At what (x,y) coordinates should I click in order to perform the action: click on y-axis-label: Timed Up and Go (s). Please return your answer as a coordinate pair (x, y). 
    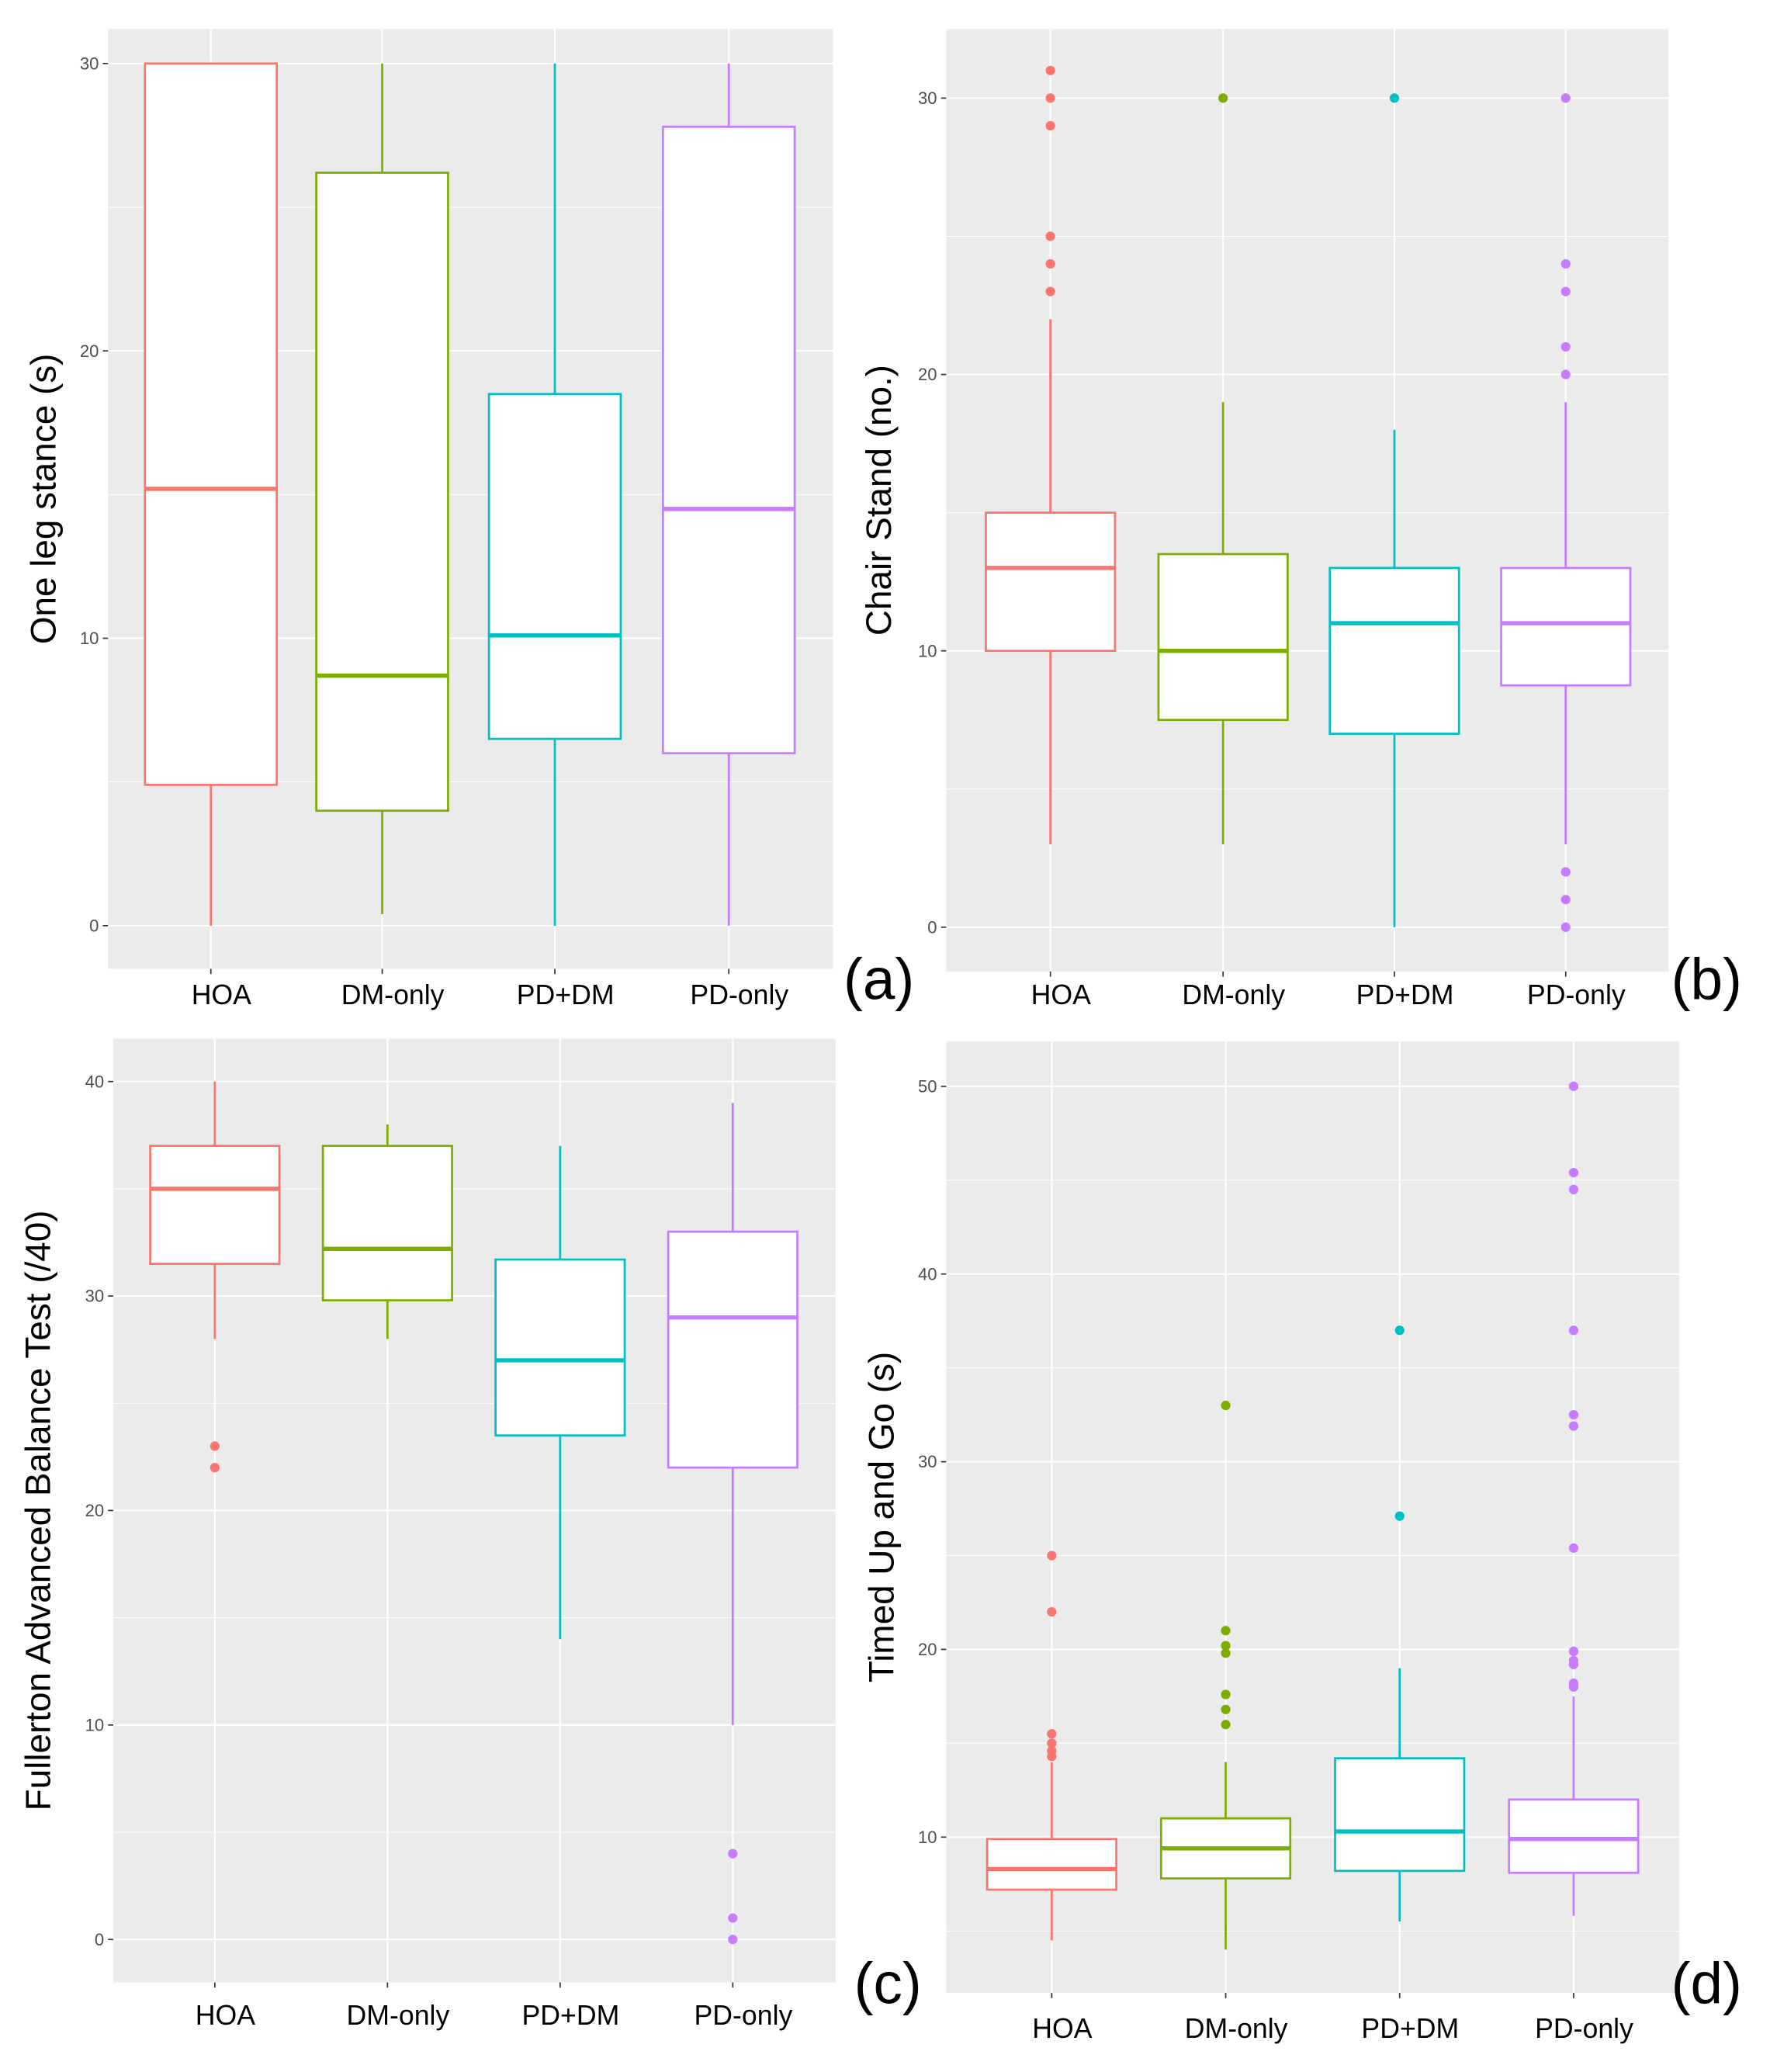
    Looking at the image, I should click on (882, 1517).